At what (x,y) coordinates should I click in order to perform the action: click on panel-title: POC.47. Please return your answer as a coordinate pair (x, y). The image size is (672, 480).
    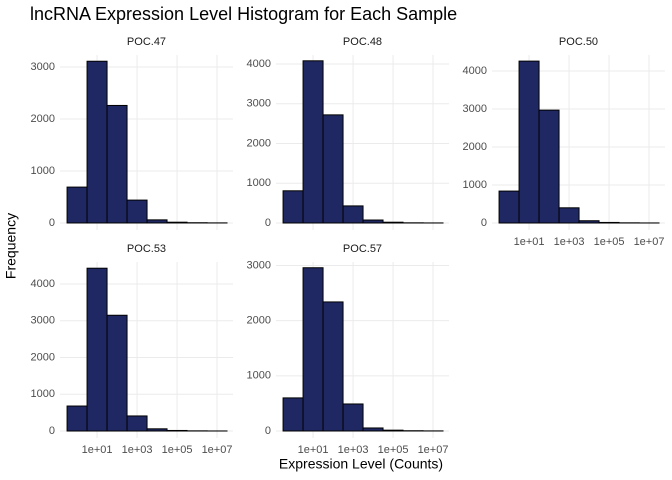
    Looking at the image, I should click on (146, 42).